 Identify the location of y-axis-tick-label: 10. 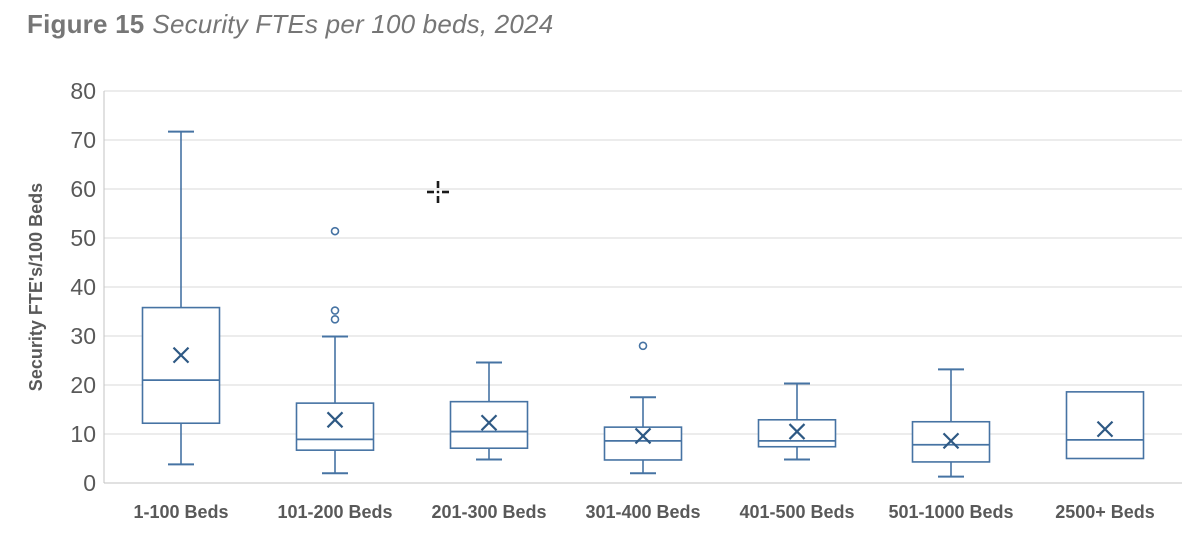
(83, 434).